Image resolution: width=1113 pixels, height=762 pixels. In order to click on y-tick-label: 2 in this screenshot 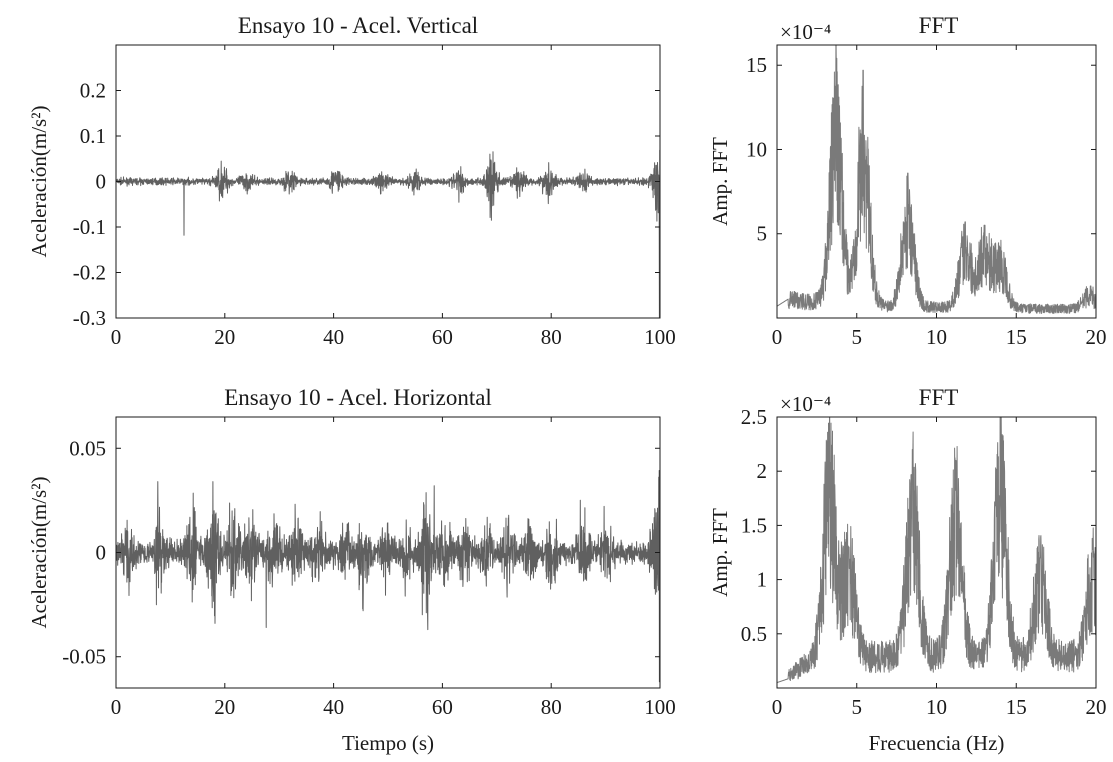, I will do `click(762, 471)`.